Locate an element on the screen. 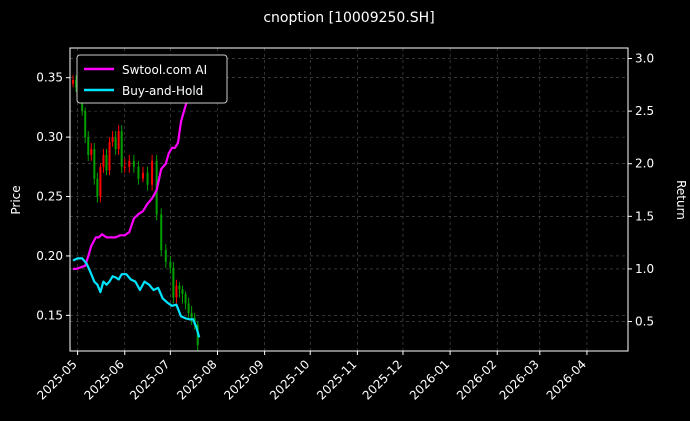 This screenshot has height=421, width=690. right-axis: 0.5 1.0 1.5 2.0 2.5 3.0 is located at coordinates (641, 190).